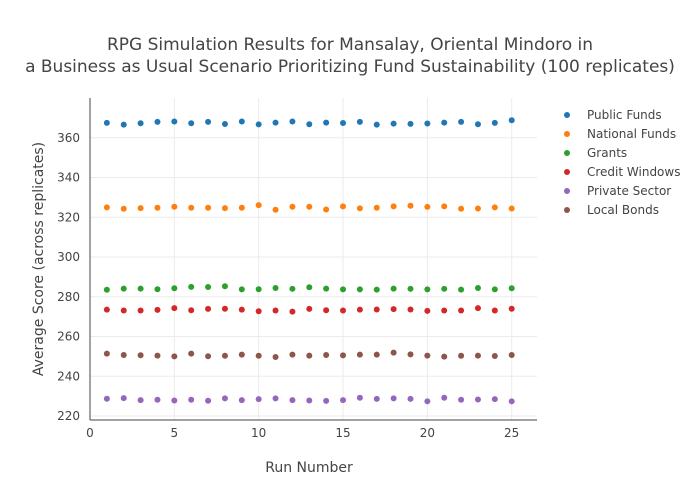 The image size is (700, 500). What do you see at coordinates (68, 337) in the screenshot?
I see `y-tick-label: 260` at bounding box center [68, 337].